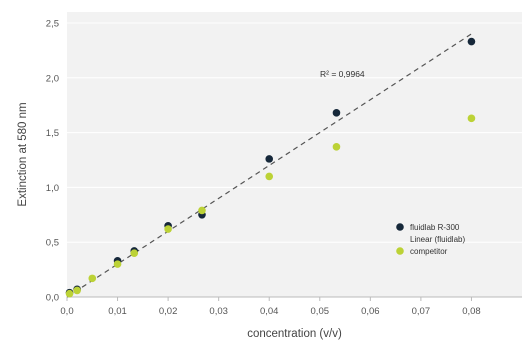 This screenshot has height=342, width=528. I want to click on legend-label: fluidlab R-300, so click(435, 227).